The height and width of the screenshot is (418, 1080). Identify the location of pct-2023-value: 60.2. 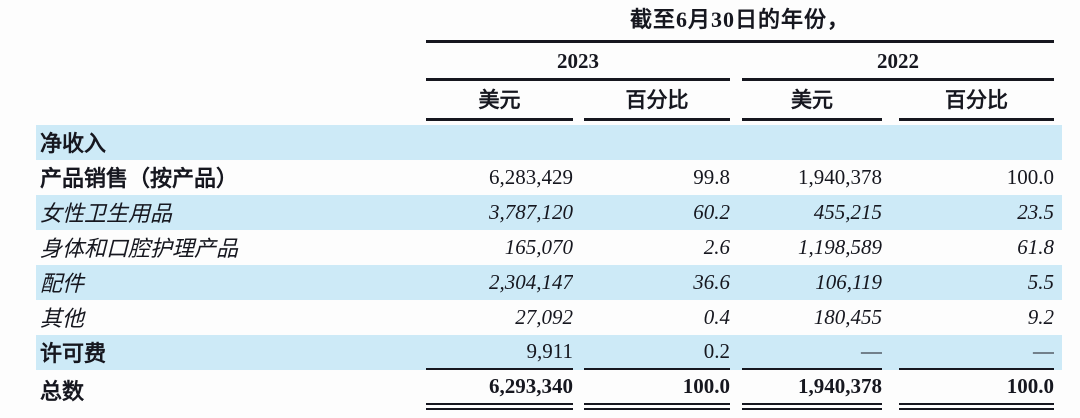
(711, 211).